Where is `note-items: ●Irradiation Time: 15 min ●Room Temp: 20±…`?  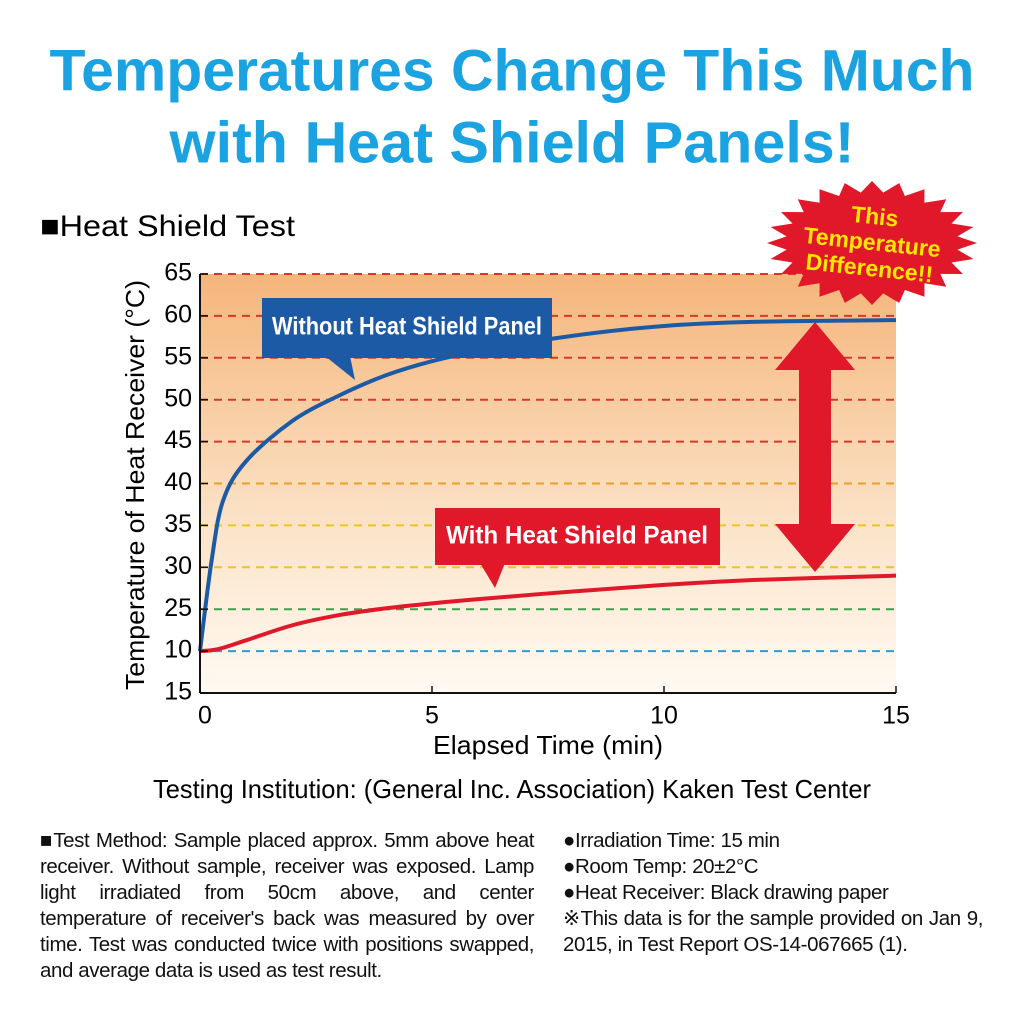 note-items: ●Irradiation Time: 15 min ●Room Temp: 20±… is located at coordinates (773, 893).